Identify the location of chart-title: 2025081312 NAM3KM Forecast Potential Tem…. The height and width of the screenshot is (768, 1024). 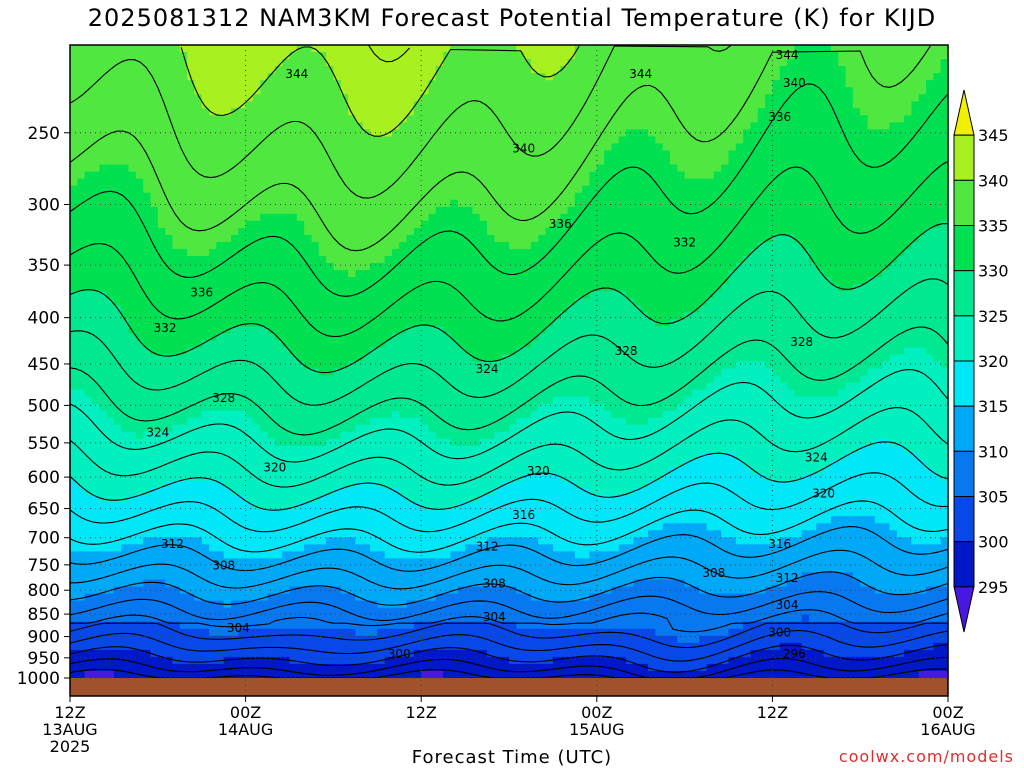
(512, 18).